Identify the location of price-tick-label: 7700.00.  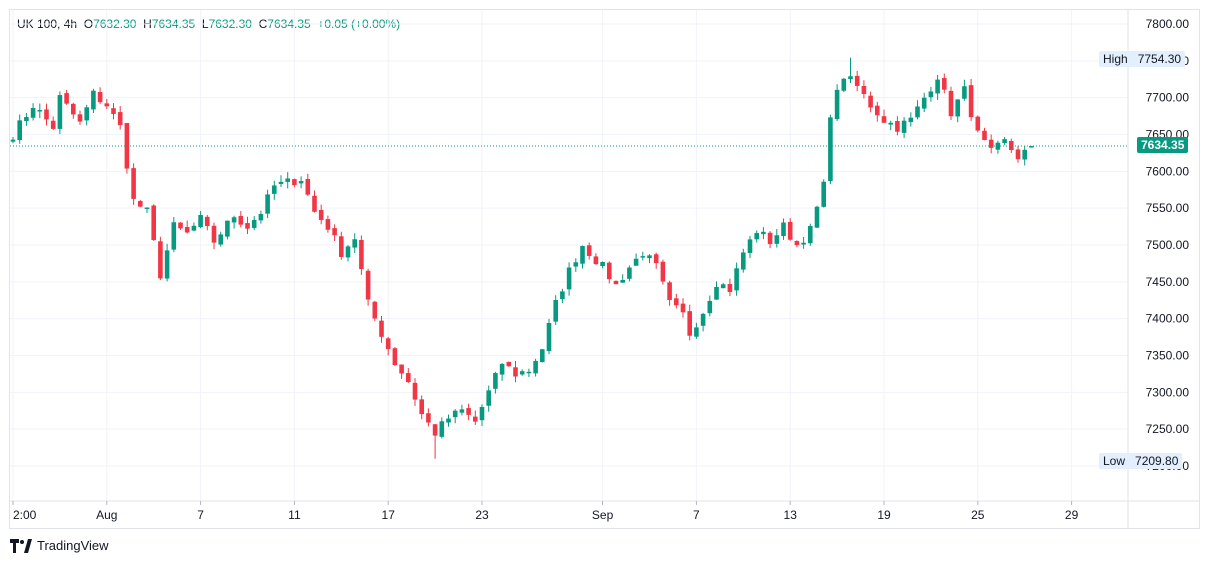
(1168, 98).